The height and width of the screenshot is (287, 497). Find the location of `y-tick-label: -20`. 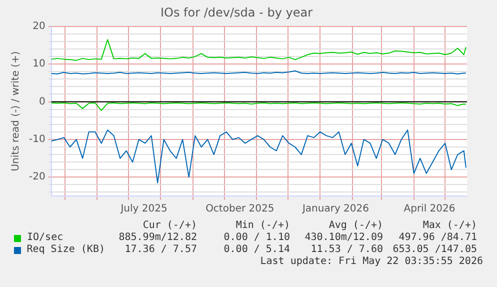

y-tick-label: -20 is located at coordinates (37, 177).